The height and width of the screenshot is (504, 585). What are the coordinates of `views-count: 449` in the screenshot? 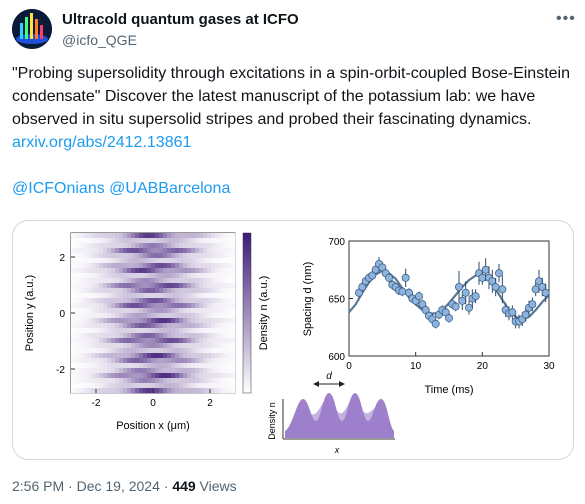 It's located at (184, 486).